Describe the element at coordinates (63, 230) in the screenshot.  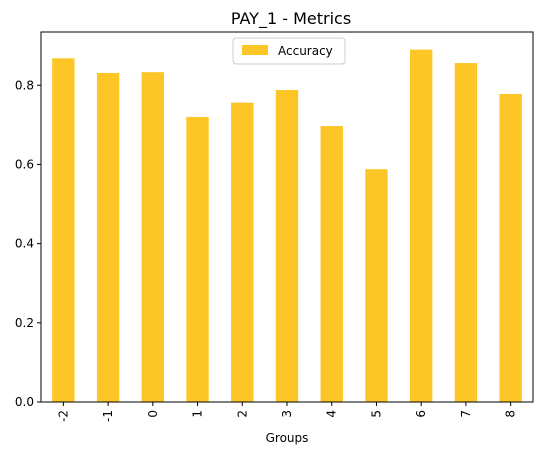
I see `bar--2` at that location.